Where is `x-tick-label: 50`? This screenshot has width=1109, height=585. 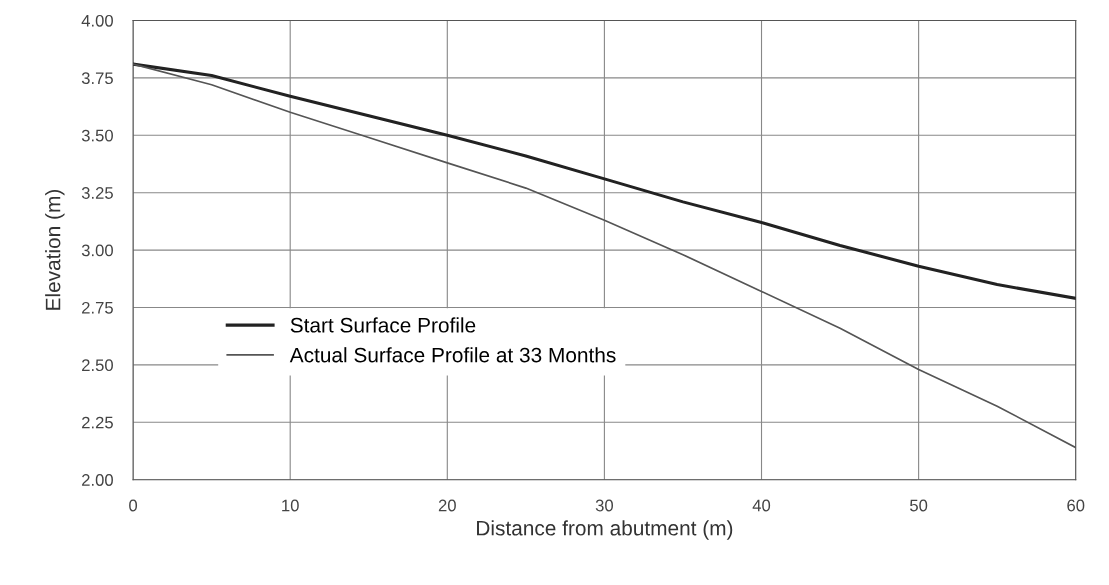
x-tick-label: 50 is located at coordinates (919, 505).